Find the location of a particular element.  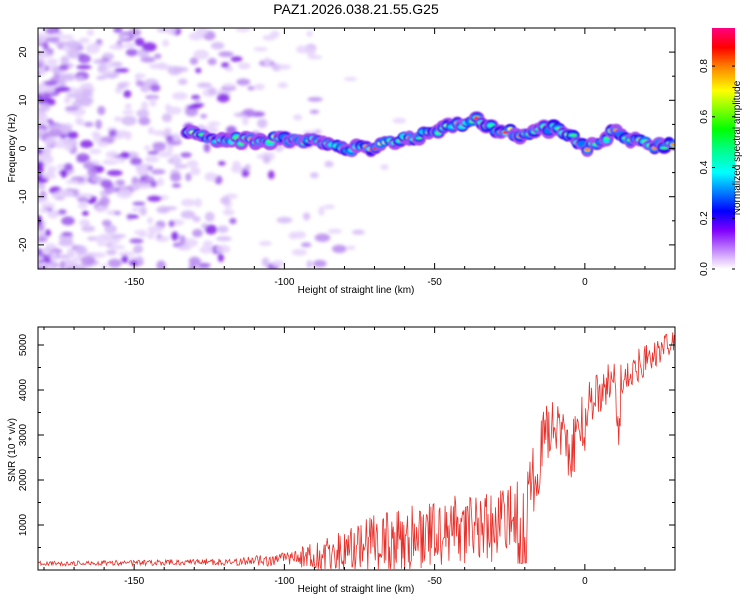

spectrogram-y-tick-label: -20 is located at coordinates (23, 244).